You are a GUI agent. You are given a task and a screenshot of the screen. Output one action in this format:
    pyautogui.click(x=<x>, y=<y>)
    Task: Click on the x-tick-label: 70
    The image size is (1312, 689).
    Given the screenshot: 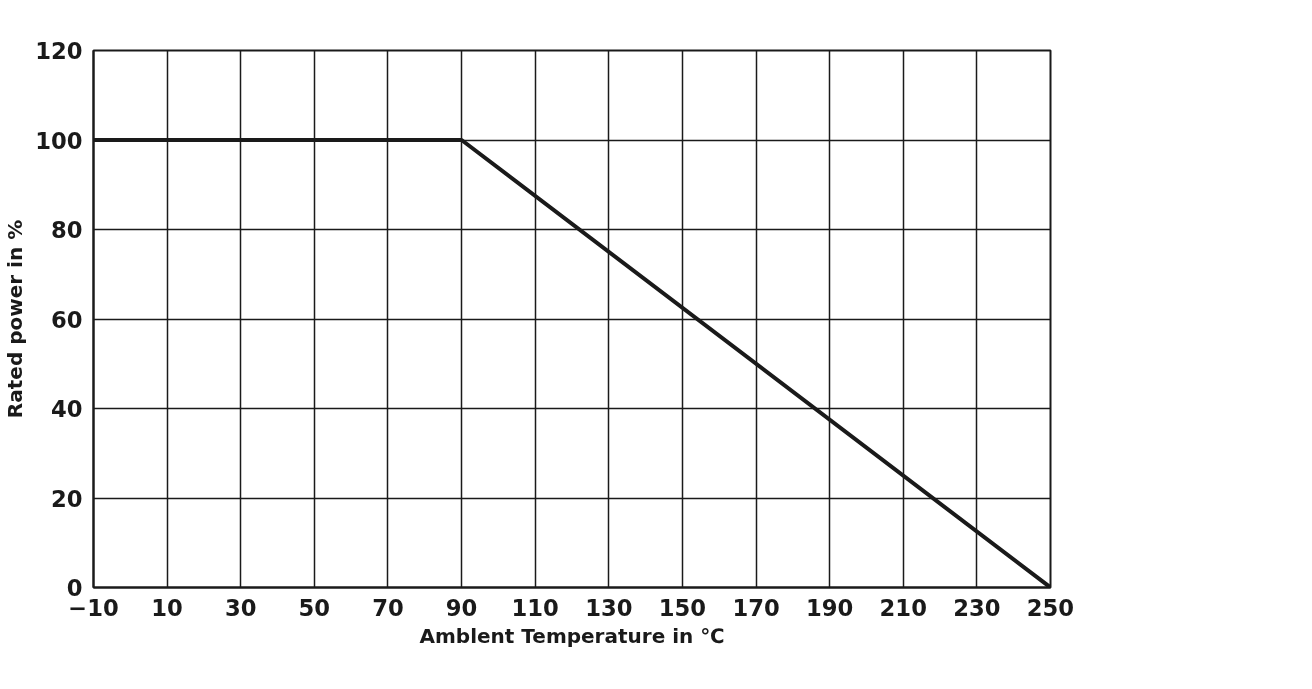 What is the action you would take?
    pyautogui.click(x=388, y=607)
    